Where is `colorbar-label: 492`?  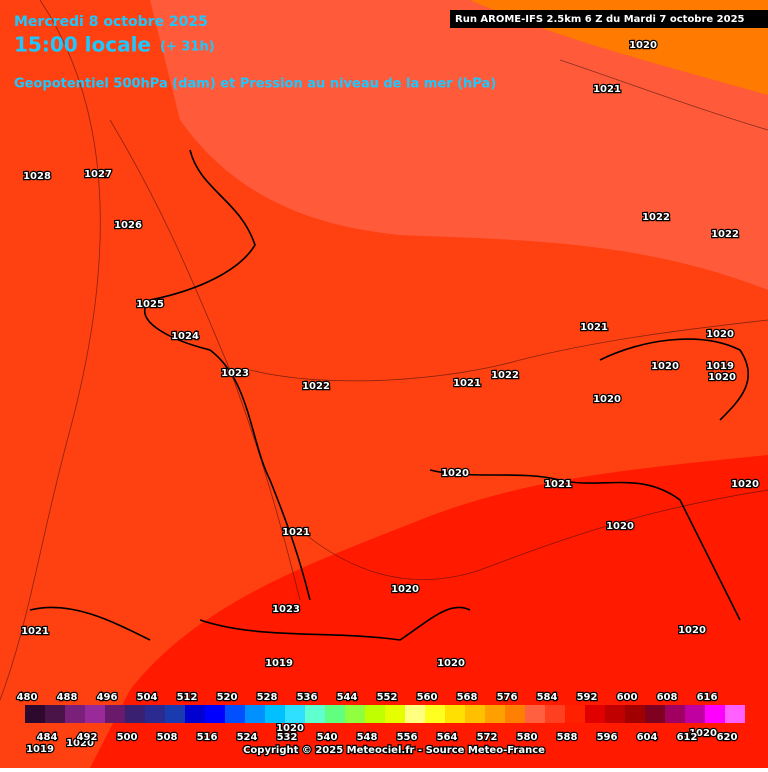
colorbar-label: 492 is located at coordinates (87, 737).